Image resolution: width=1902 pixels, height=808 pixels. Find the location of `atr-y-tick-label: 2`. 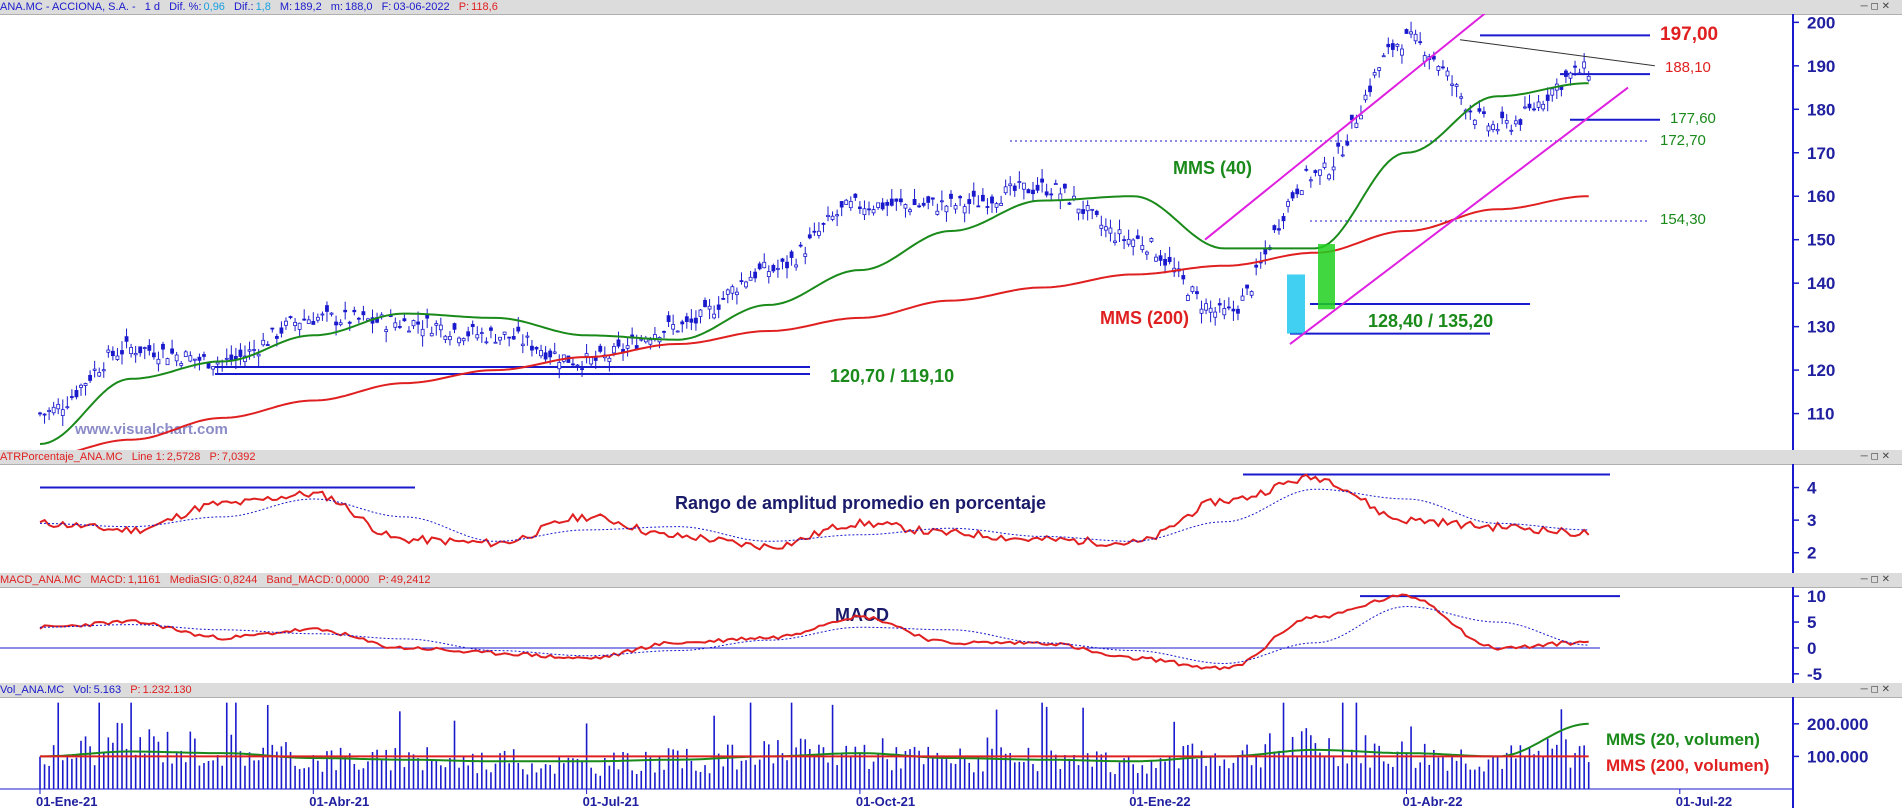

atr-y-tick-label: 2 is located at coordinates (1811, 553).